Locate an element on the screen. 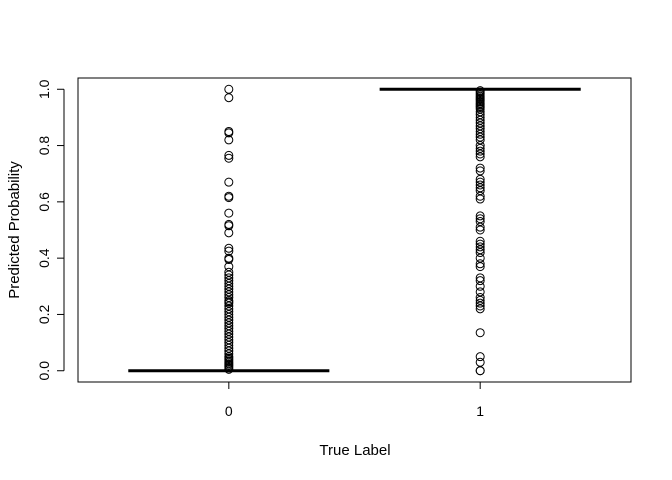  y-tick-label: 0.0 is located at coordinates (44, 371).